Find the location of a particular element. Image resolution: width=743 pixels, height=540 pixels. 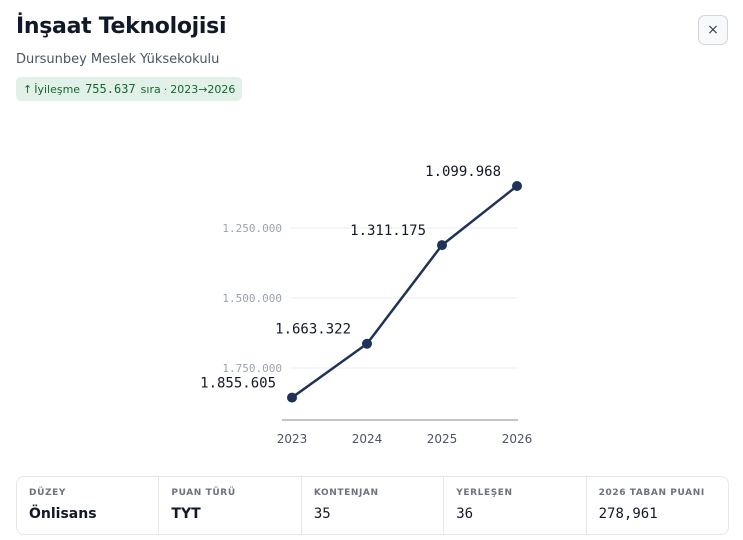

stat-value: Önlisans is located at coordinates (63, 514).